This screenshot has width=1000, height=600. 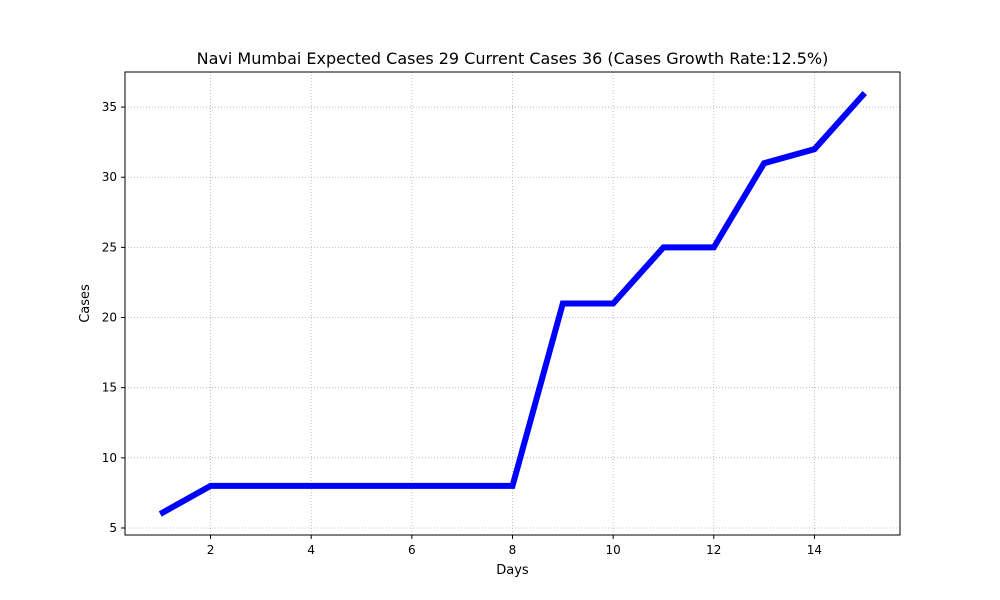 What do you see at coordinates (109, 318) in the screenshot?
I see `y-tick-label: 20` at bounding box center [109, 318].